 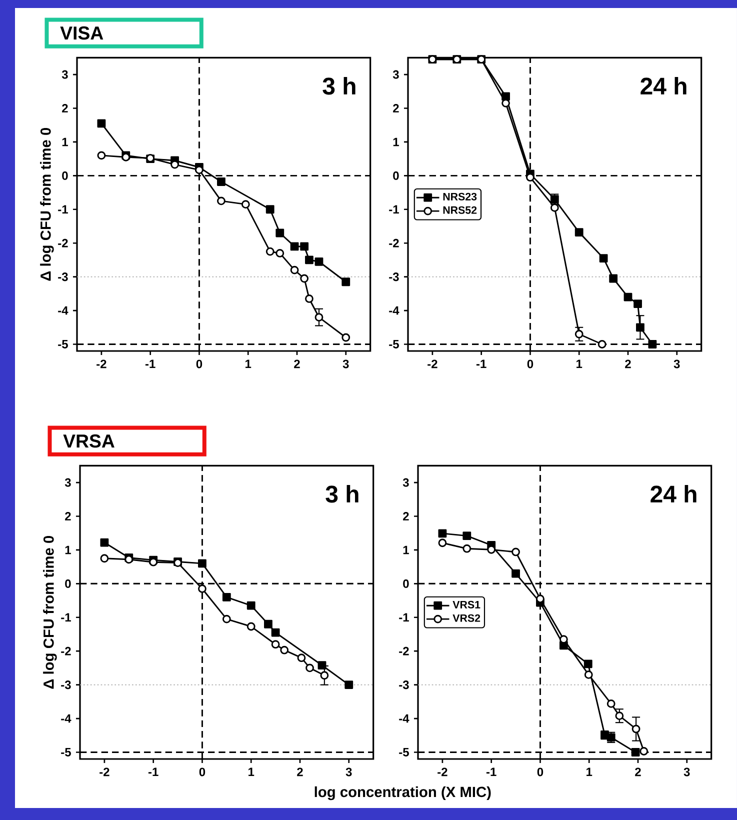 What do you see at coordinates (466, 618) in the screenshot?
I see `legend-label: VRS2` at bounding box center [466, 618].